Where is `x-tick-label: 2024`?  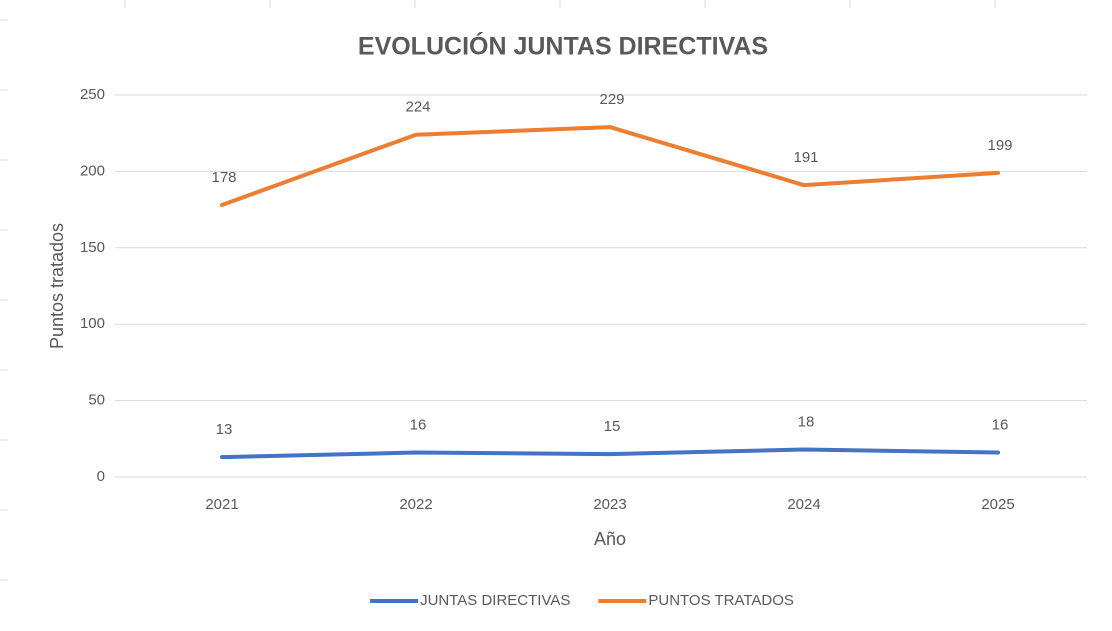
x-tick-label: 2024 is located at coordinates (803, 504).